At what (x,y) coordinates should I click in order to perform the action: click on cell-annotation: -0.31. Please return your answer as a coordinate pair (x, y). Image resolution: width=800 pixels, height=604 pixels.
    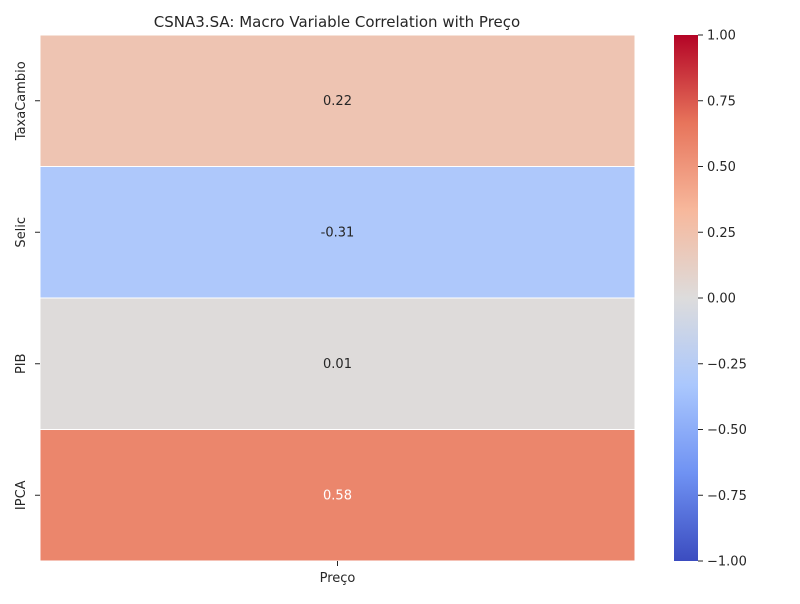
    Looking at the image, I should click on (338, 232).